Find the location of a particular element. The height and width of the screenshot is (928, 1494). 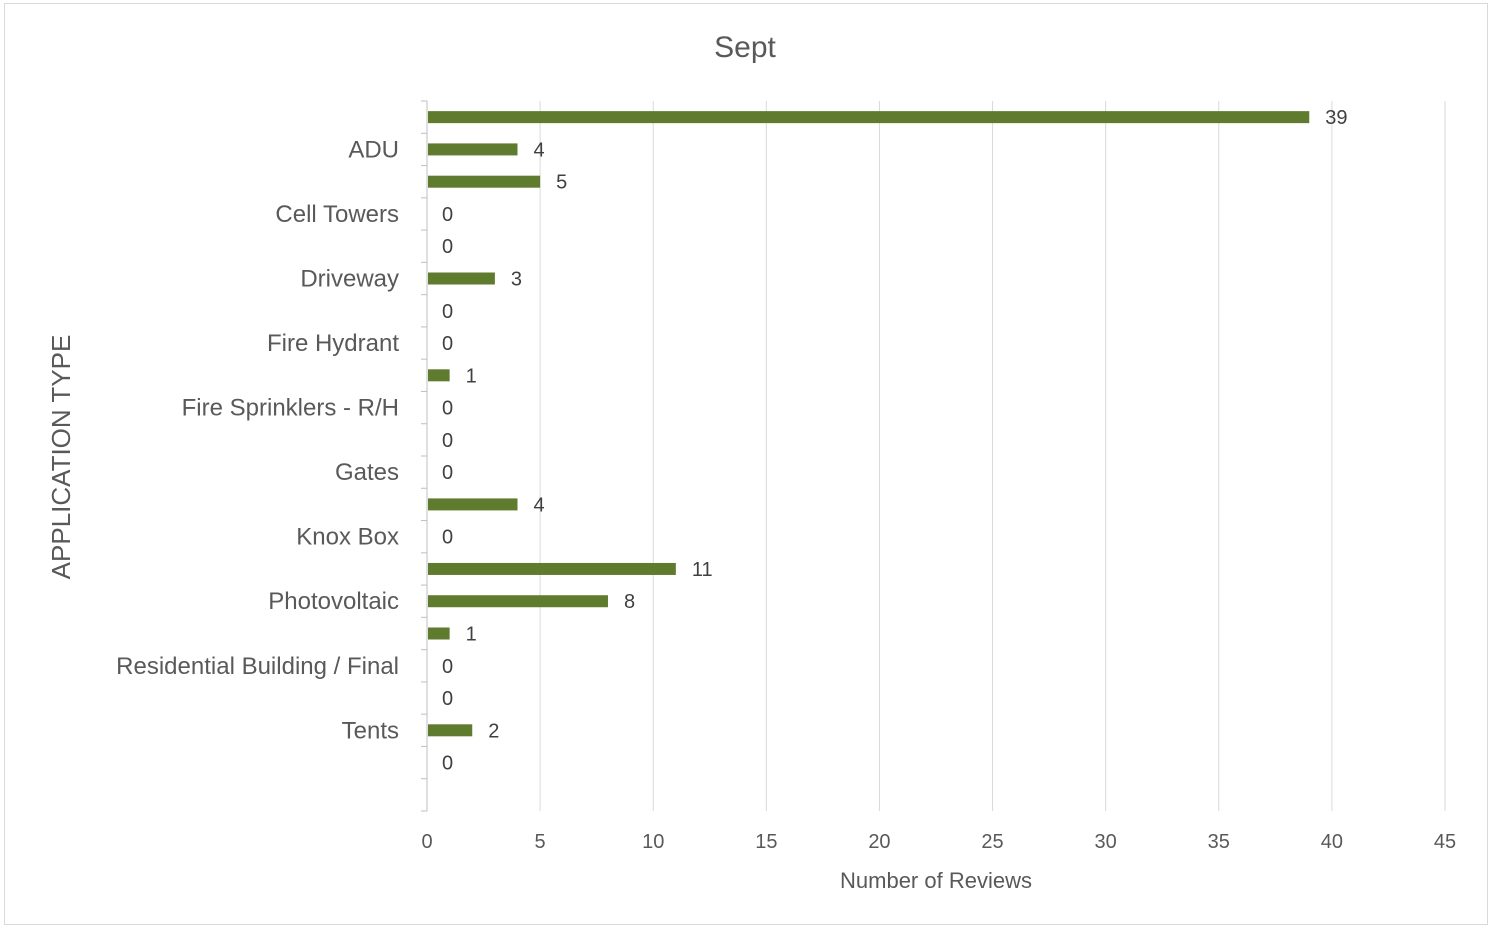

x-tick-label: 5 is located at coordinates (540, 842).